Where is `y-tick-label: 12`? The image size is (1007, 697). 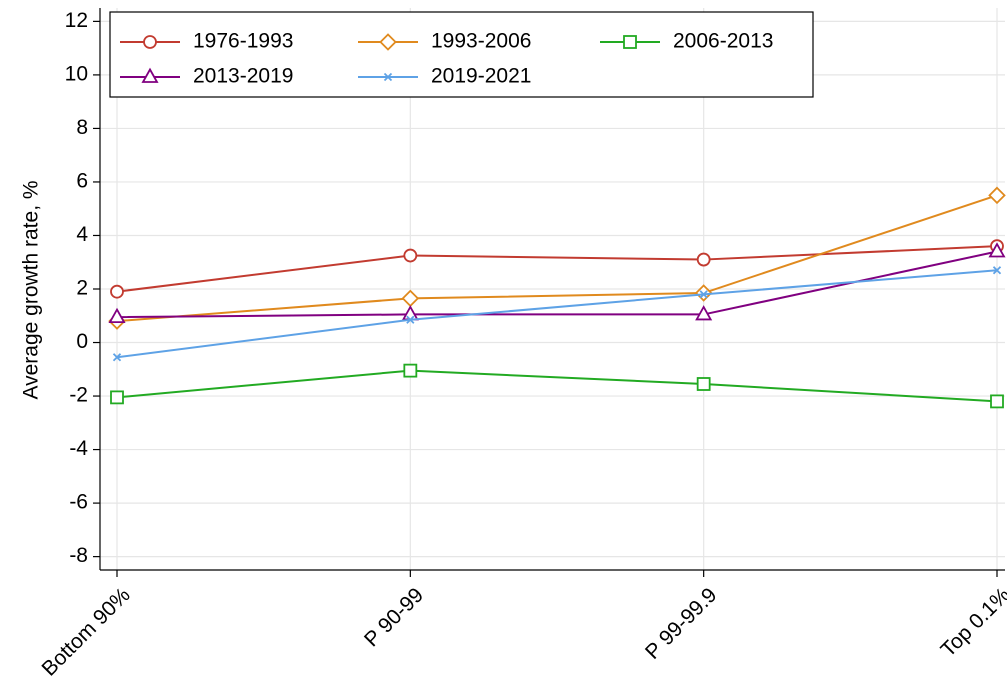
y-tick-label: 12 is located at coordinates (76, 20).